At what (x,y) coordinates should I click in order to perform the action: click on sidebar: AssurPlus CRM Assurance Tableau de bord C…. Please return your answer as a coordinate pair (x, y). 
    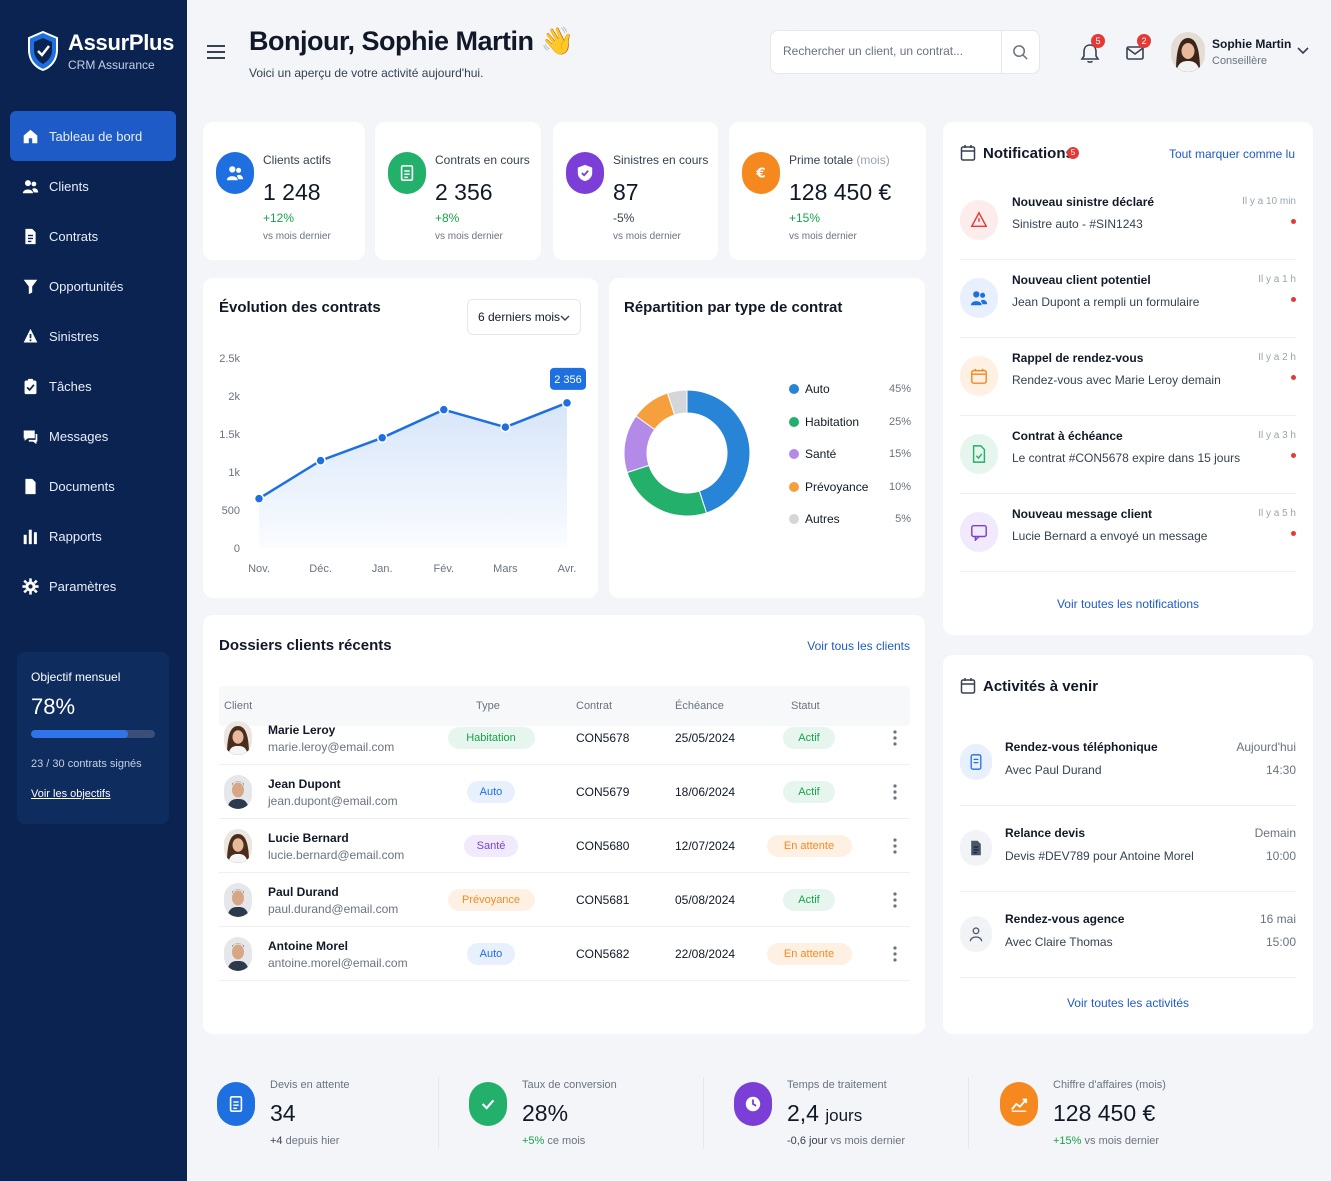
    Looking at the image, I should click on (93, 590).